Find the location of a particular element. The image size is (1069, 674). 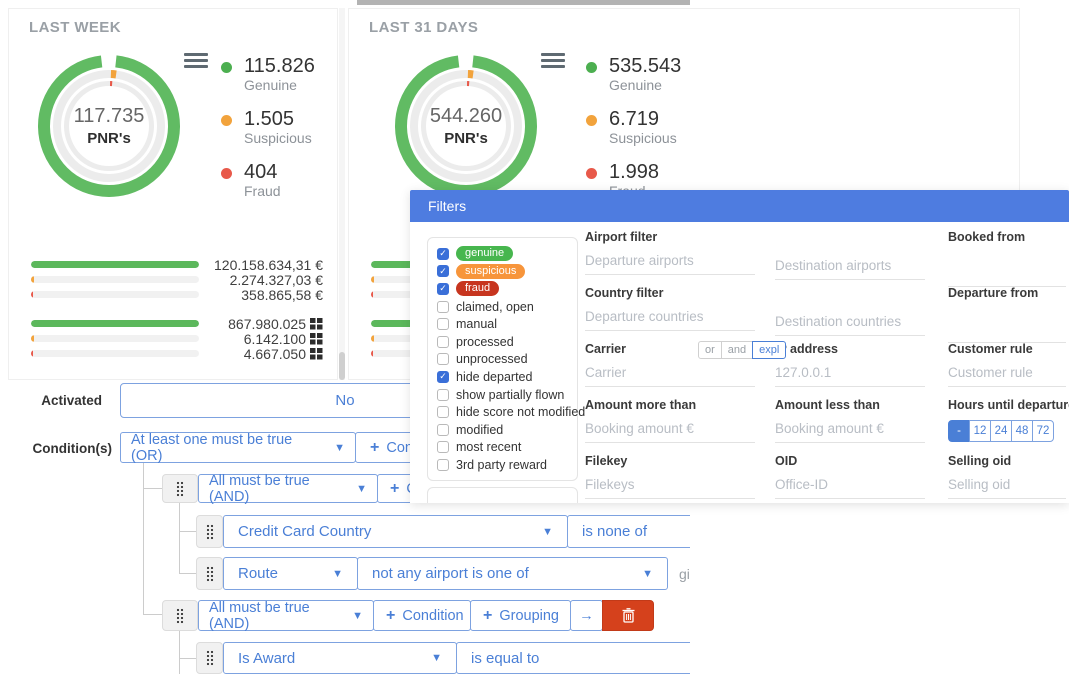

hours-until-departure-field: Hours until departure - 12 24 48 72 is located at coordinates (1008, 420).